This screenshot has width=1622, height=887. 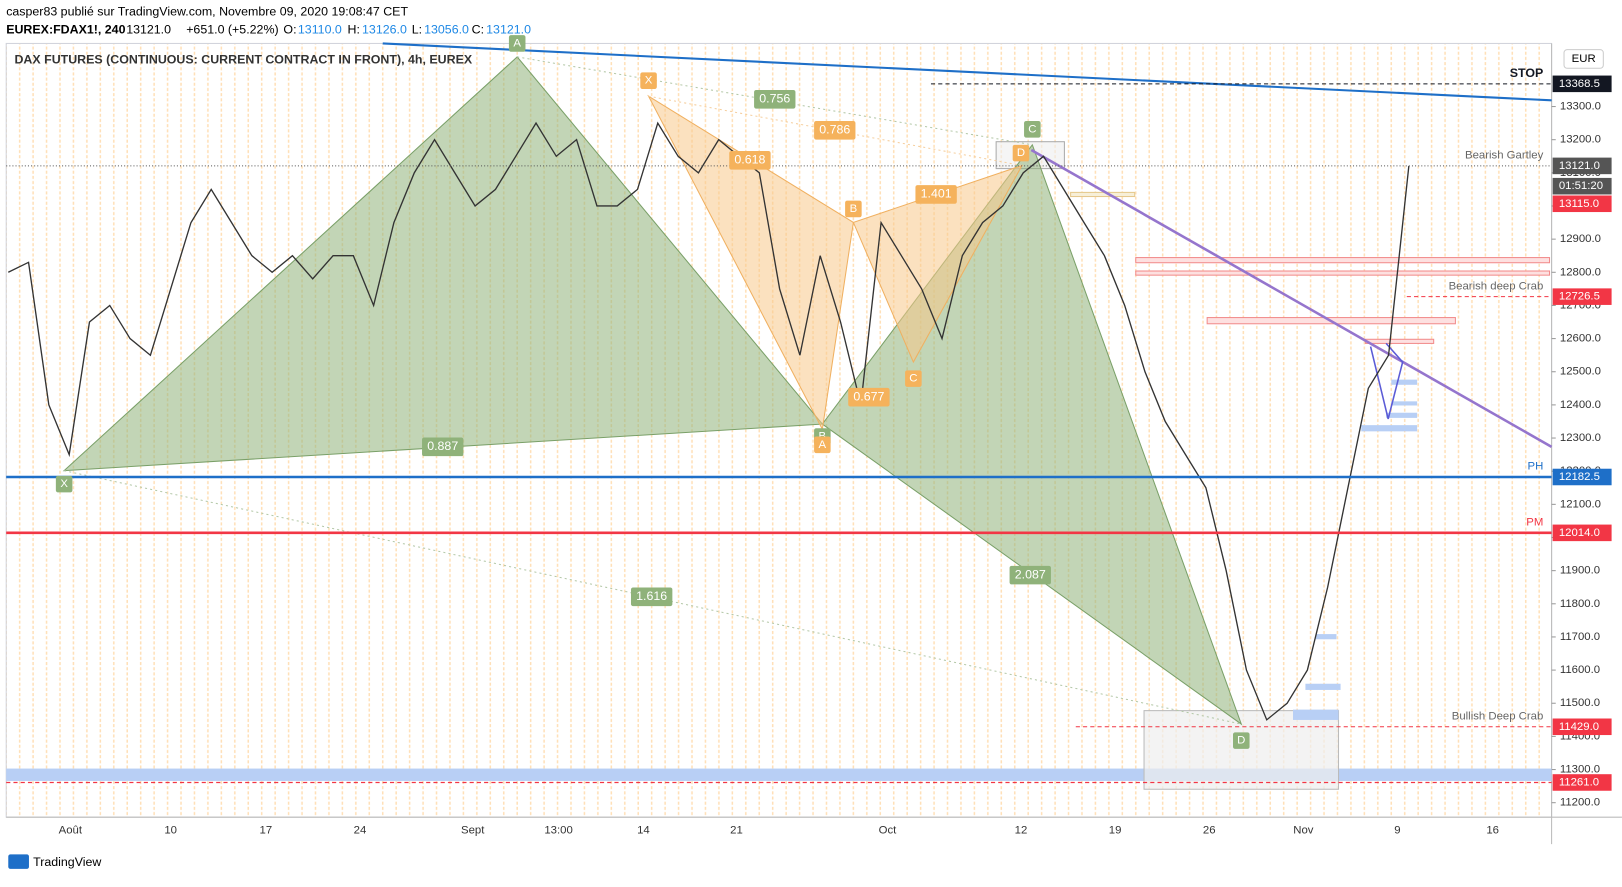 What do you see at coordinates (1498, 716) in the screenshot?
I see `level-annotation: Bullish Deep Crab` at bounding box center [1498, 716].